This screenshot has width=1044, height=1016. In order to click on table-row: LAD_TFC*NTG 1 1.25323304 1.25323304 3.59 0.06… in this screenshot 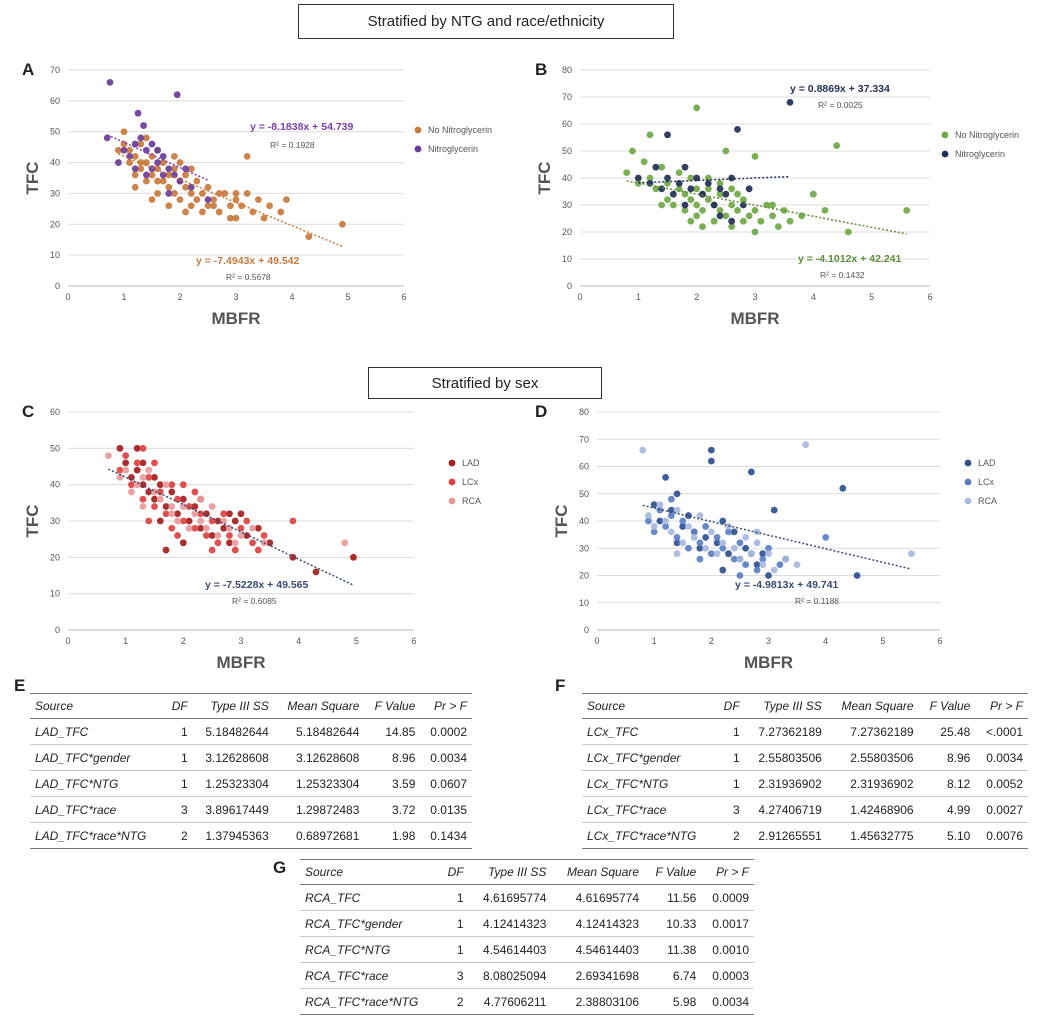, I will do `click(251, 783)`.